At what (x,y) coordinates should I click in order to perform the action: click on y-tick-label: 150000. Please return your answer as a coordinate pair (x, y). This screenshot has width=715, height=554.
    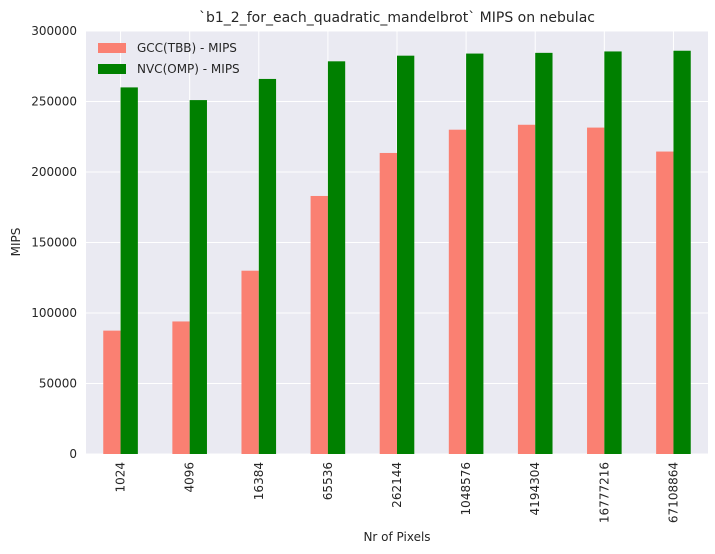
    Looking at the image, I should click on (54, 243).